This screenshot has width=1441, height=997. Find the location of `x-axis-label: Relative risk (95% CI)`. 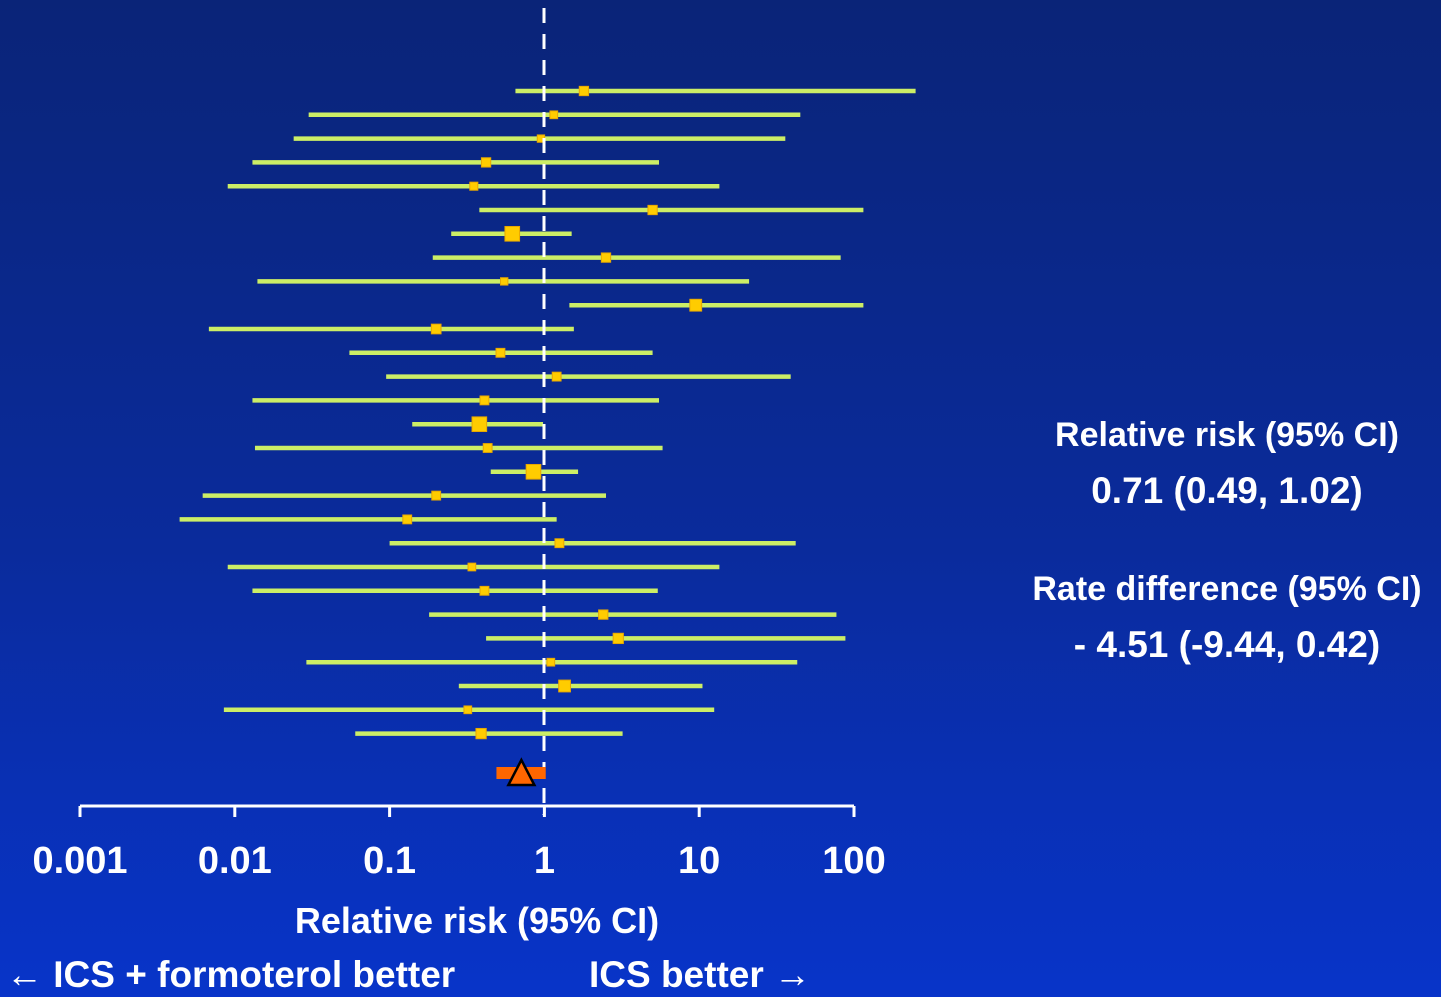

x-axis-label: Relative risk (95% CI) is located at coordinates (477, 920).